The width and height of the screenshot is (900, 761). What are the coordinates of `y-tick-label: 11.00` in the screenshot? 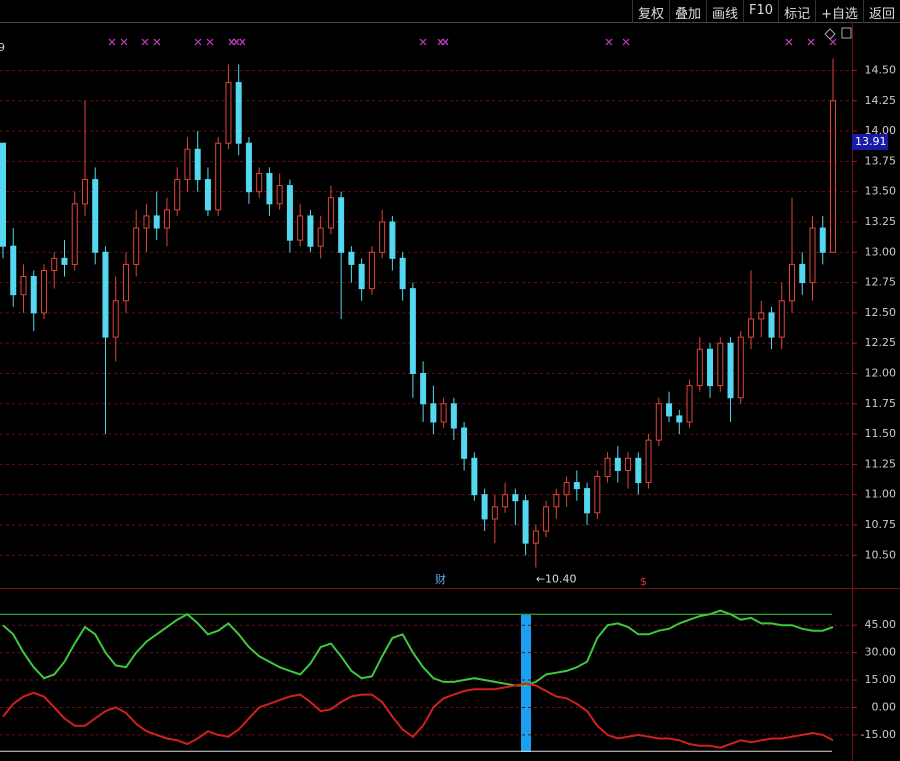 It's located at (881, 494).